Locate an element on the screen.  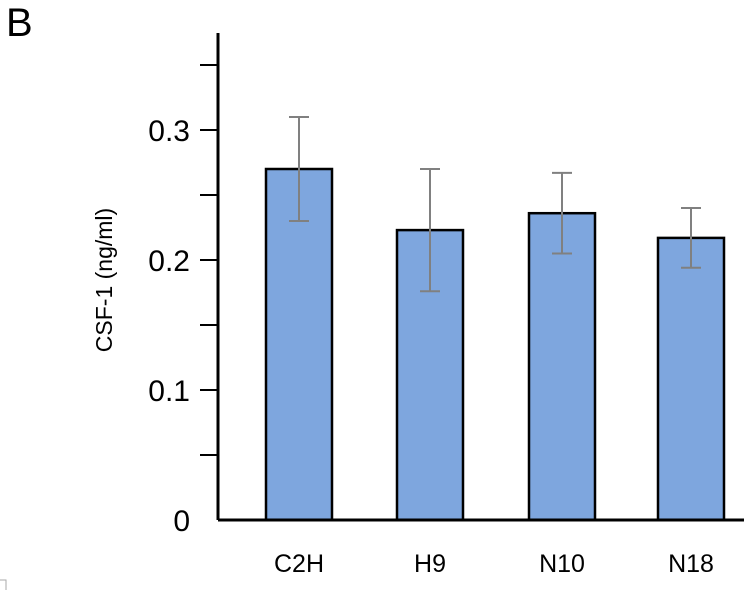
bar-n18 is located at coordinates (691, 379).